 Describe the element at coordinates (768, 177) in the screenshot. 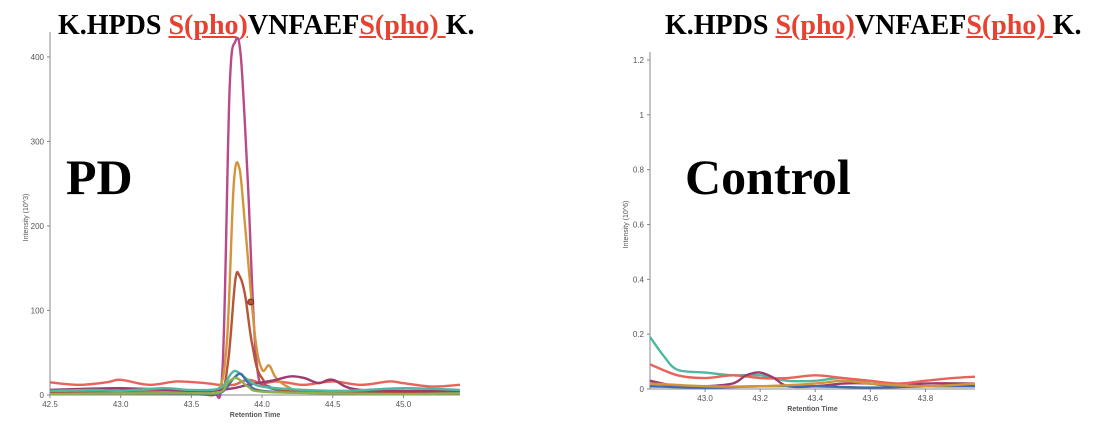

I see `group-label: Control` at that location.